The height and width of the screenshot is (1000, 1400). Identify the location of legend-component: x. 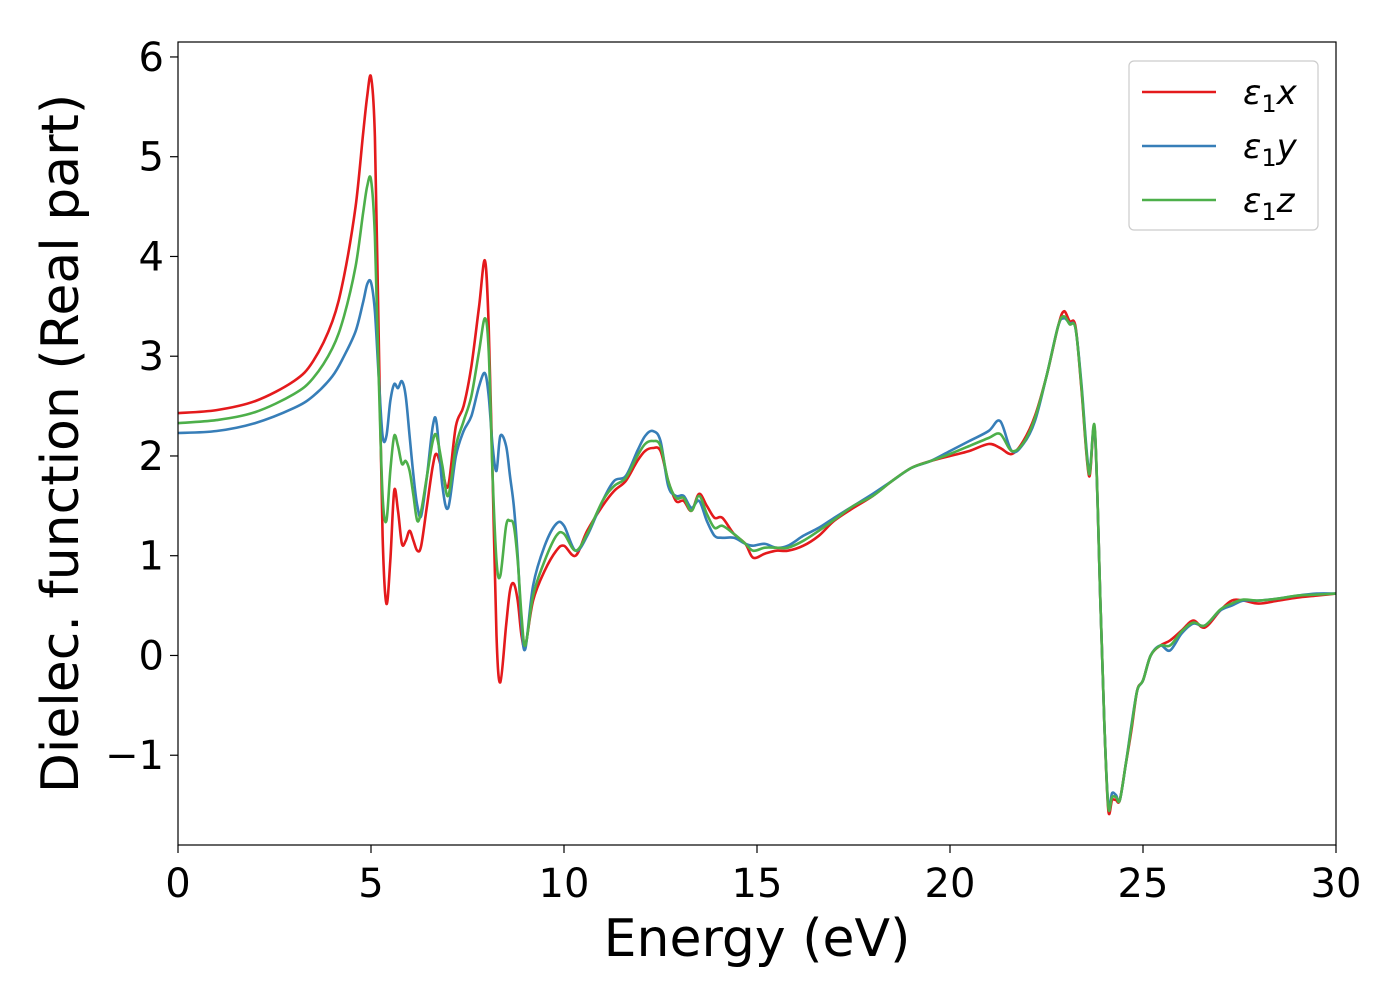
(1287, 93).